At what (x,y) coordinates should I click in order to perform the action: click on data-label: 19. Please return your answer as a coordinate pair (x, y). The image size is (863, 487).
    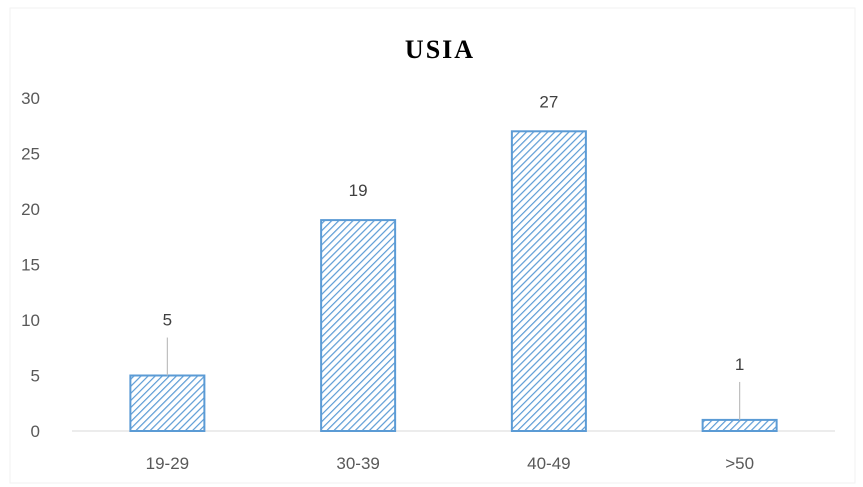
    Looking at the image, I should click on (358, 190).